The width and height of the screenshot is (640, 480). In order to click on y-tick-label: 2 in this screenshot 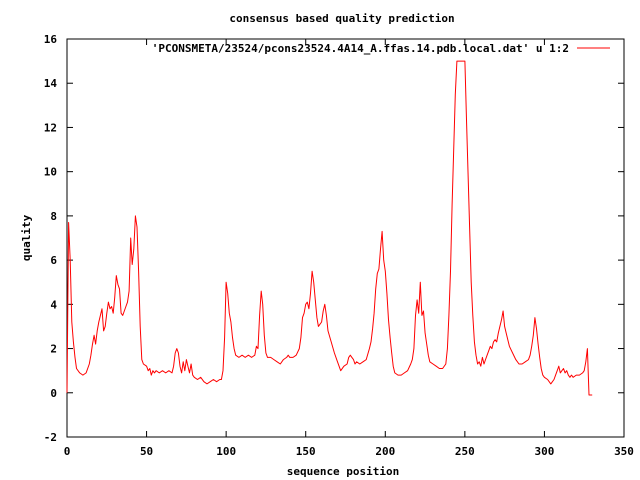, I will do `click(53, 349)`.